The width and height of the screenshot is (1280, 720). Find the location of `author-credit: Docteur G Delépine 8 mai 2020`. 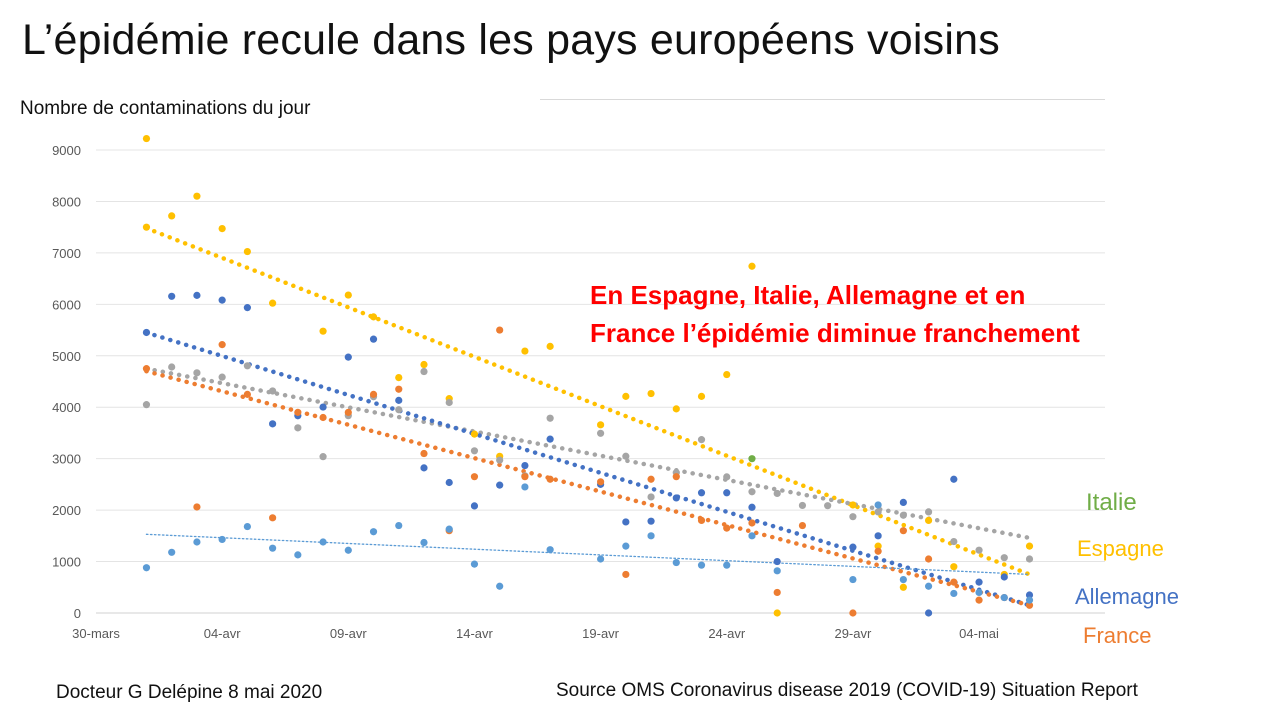

author-credit: Docteur G Delépine 8 mai 2020 is located at coordinates (189, 692).